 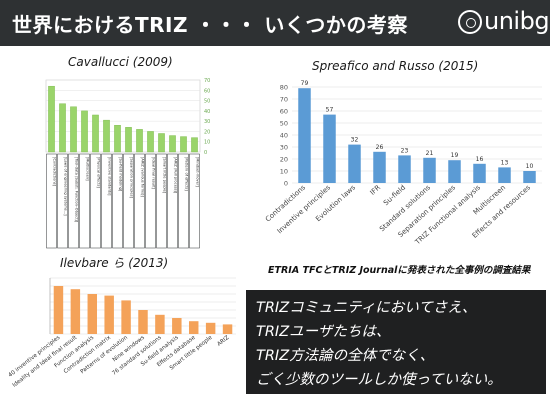 What do you see at coordinates (480, 159) in the screenshot?
I see `data-label: 16` at bounding box center [480, 159].